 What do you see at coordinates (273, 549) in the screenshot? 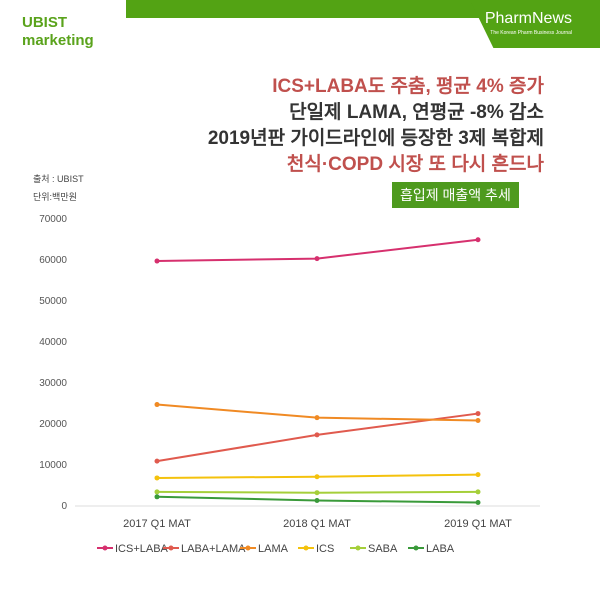
I see `legend-label: LAMA` at bounding box center [273, 549].